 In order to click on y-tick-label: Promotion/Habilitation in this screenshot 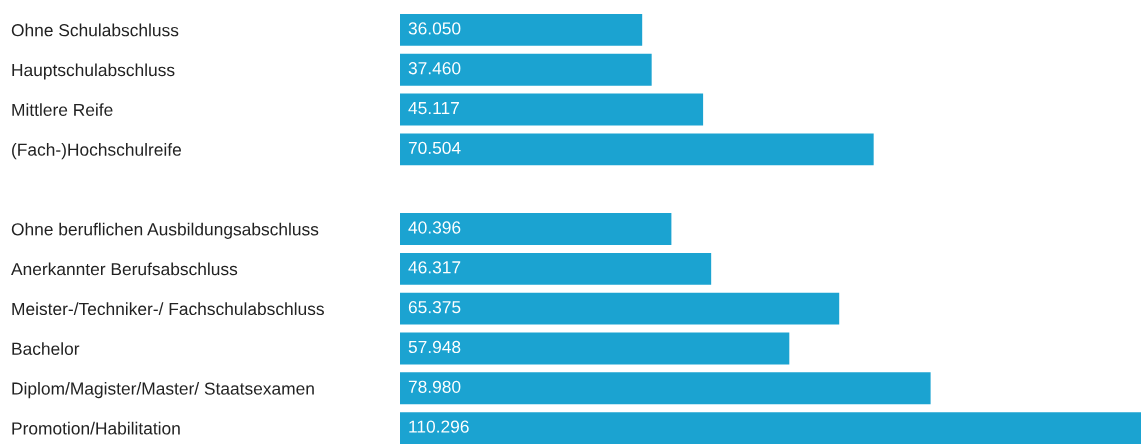, I will do `click(96, 428)`.